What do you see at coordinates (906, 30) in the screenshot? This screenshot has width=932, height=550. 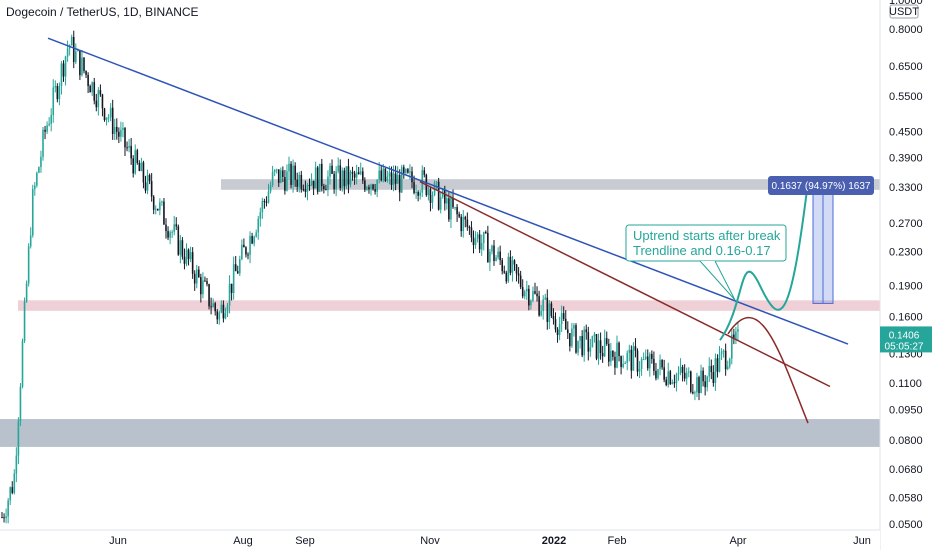 I see `price-tick: 0.8000` at bounding box center [906, 30].